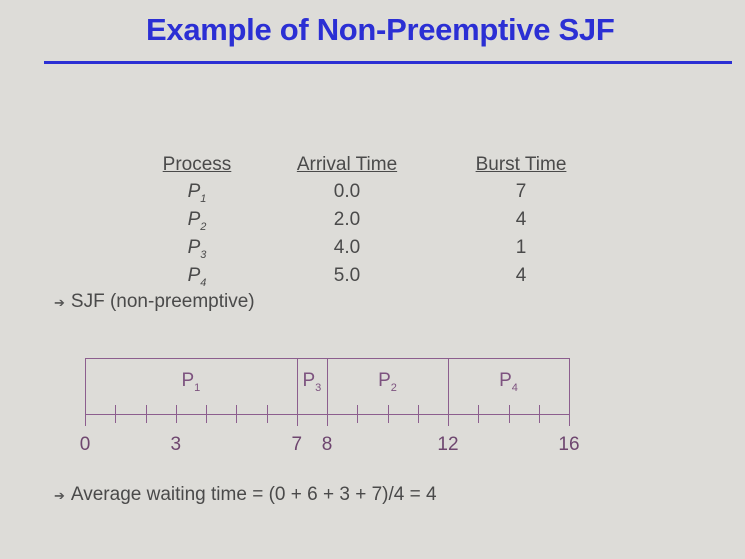 The height and width of the screenshot is (559, 745). I want to click on gantt-time-label: 16, so click(569, 444).